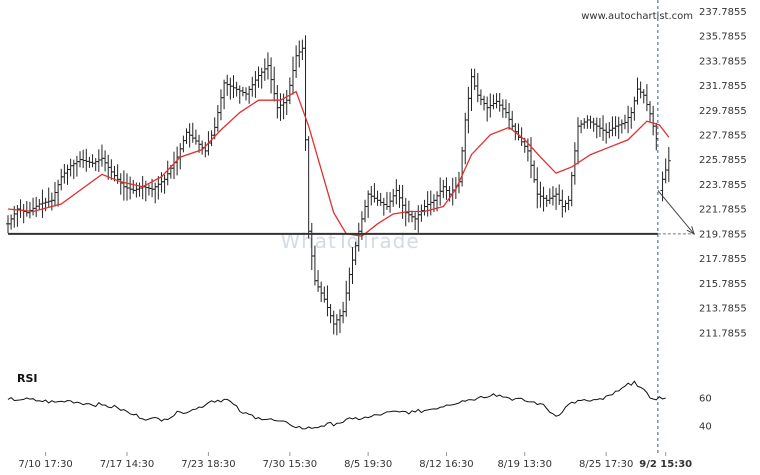  What do you see at coordinates (368, 464) in the screenshot?
I see `x-tick-label: 8/5 19:30` at bounding box center [368, 464].